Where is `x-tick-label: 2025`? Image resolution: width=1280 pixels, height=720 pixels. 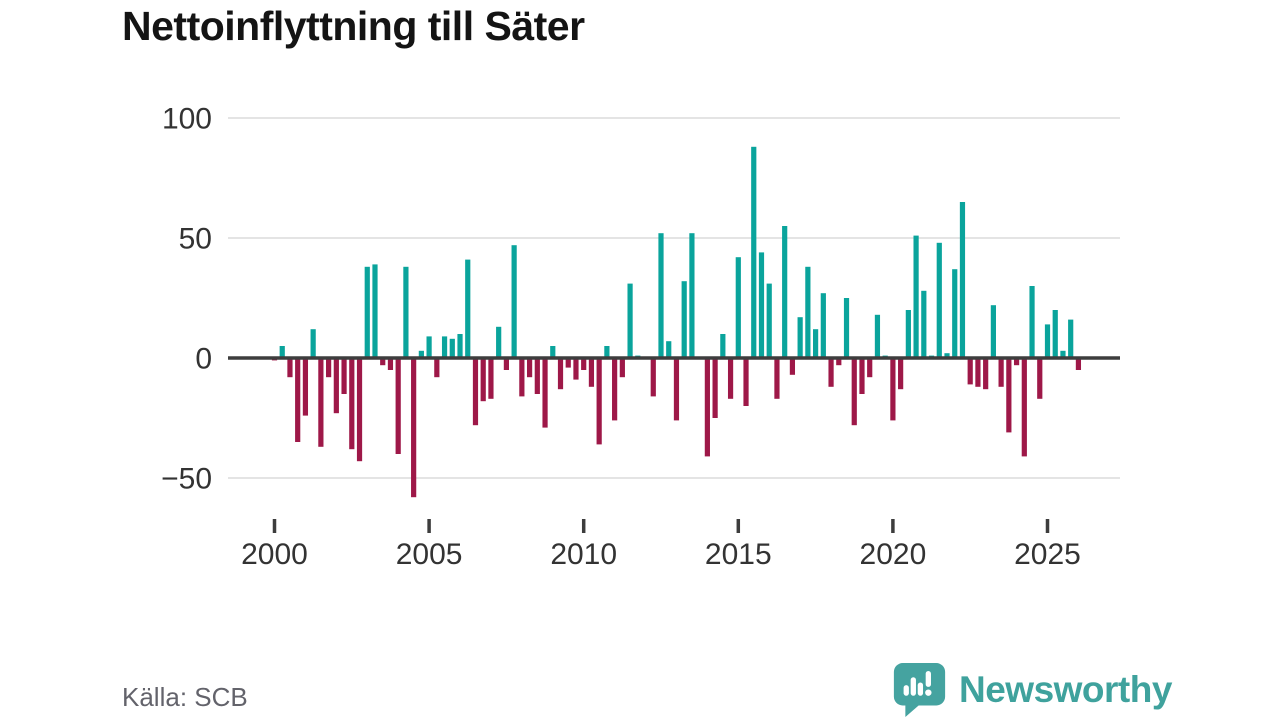 x-tick-label: 2025 is located at coordinates (1047, 554).